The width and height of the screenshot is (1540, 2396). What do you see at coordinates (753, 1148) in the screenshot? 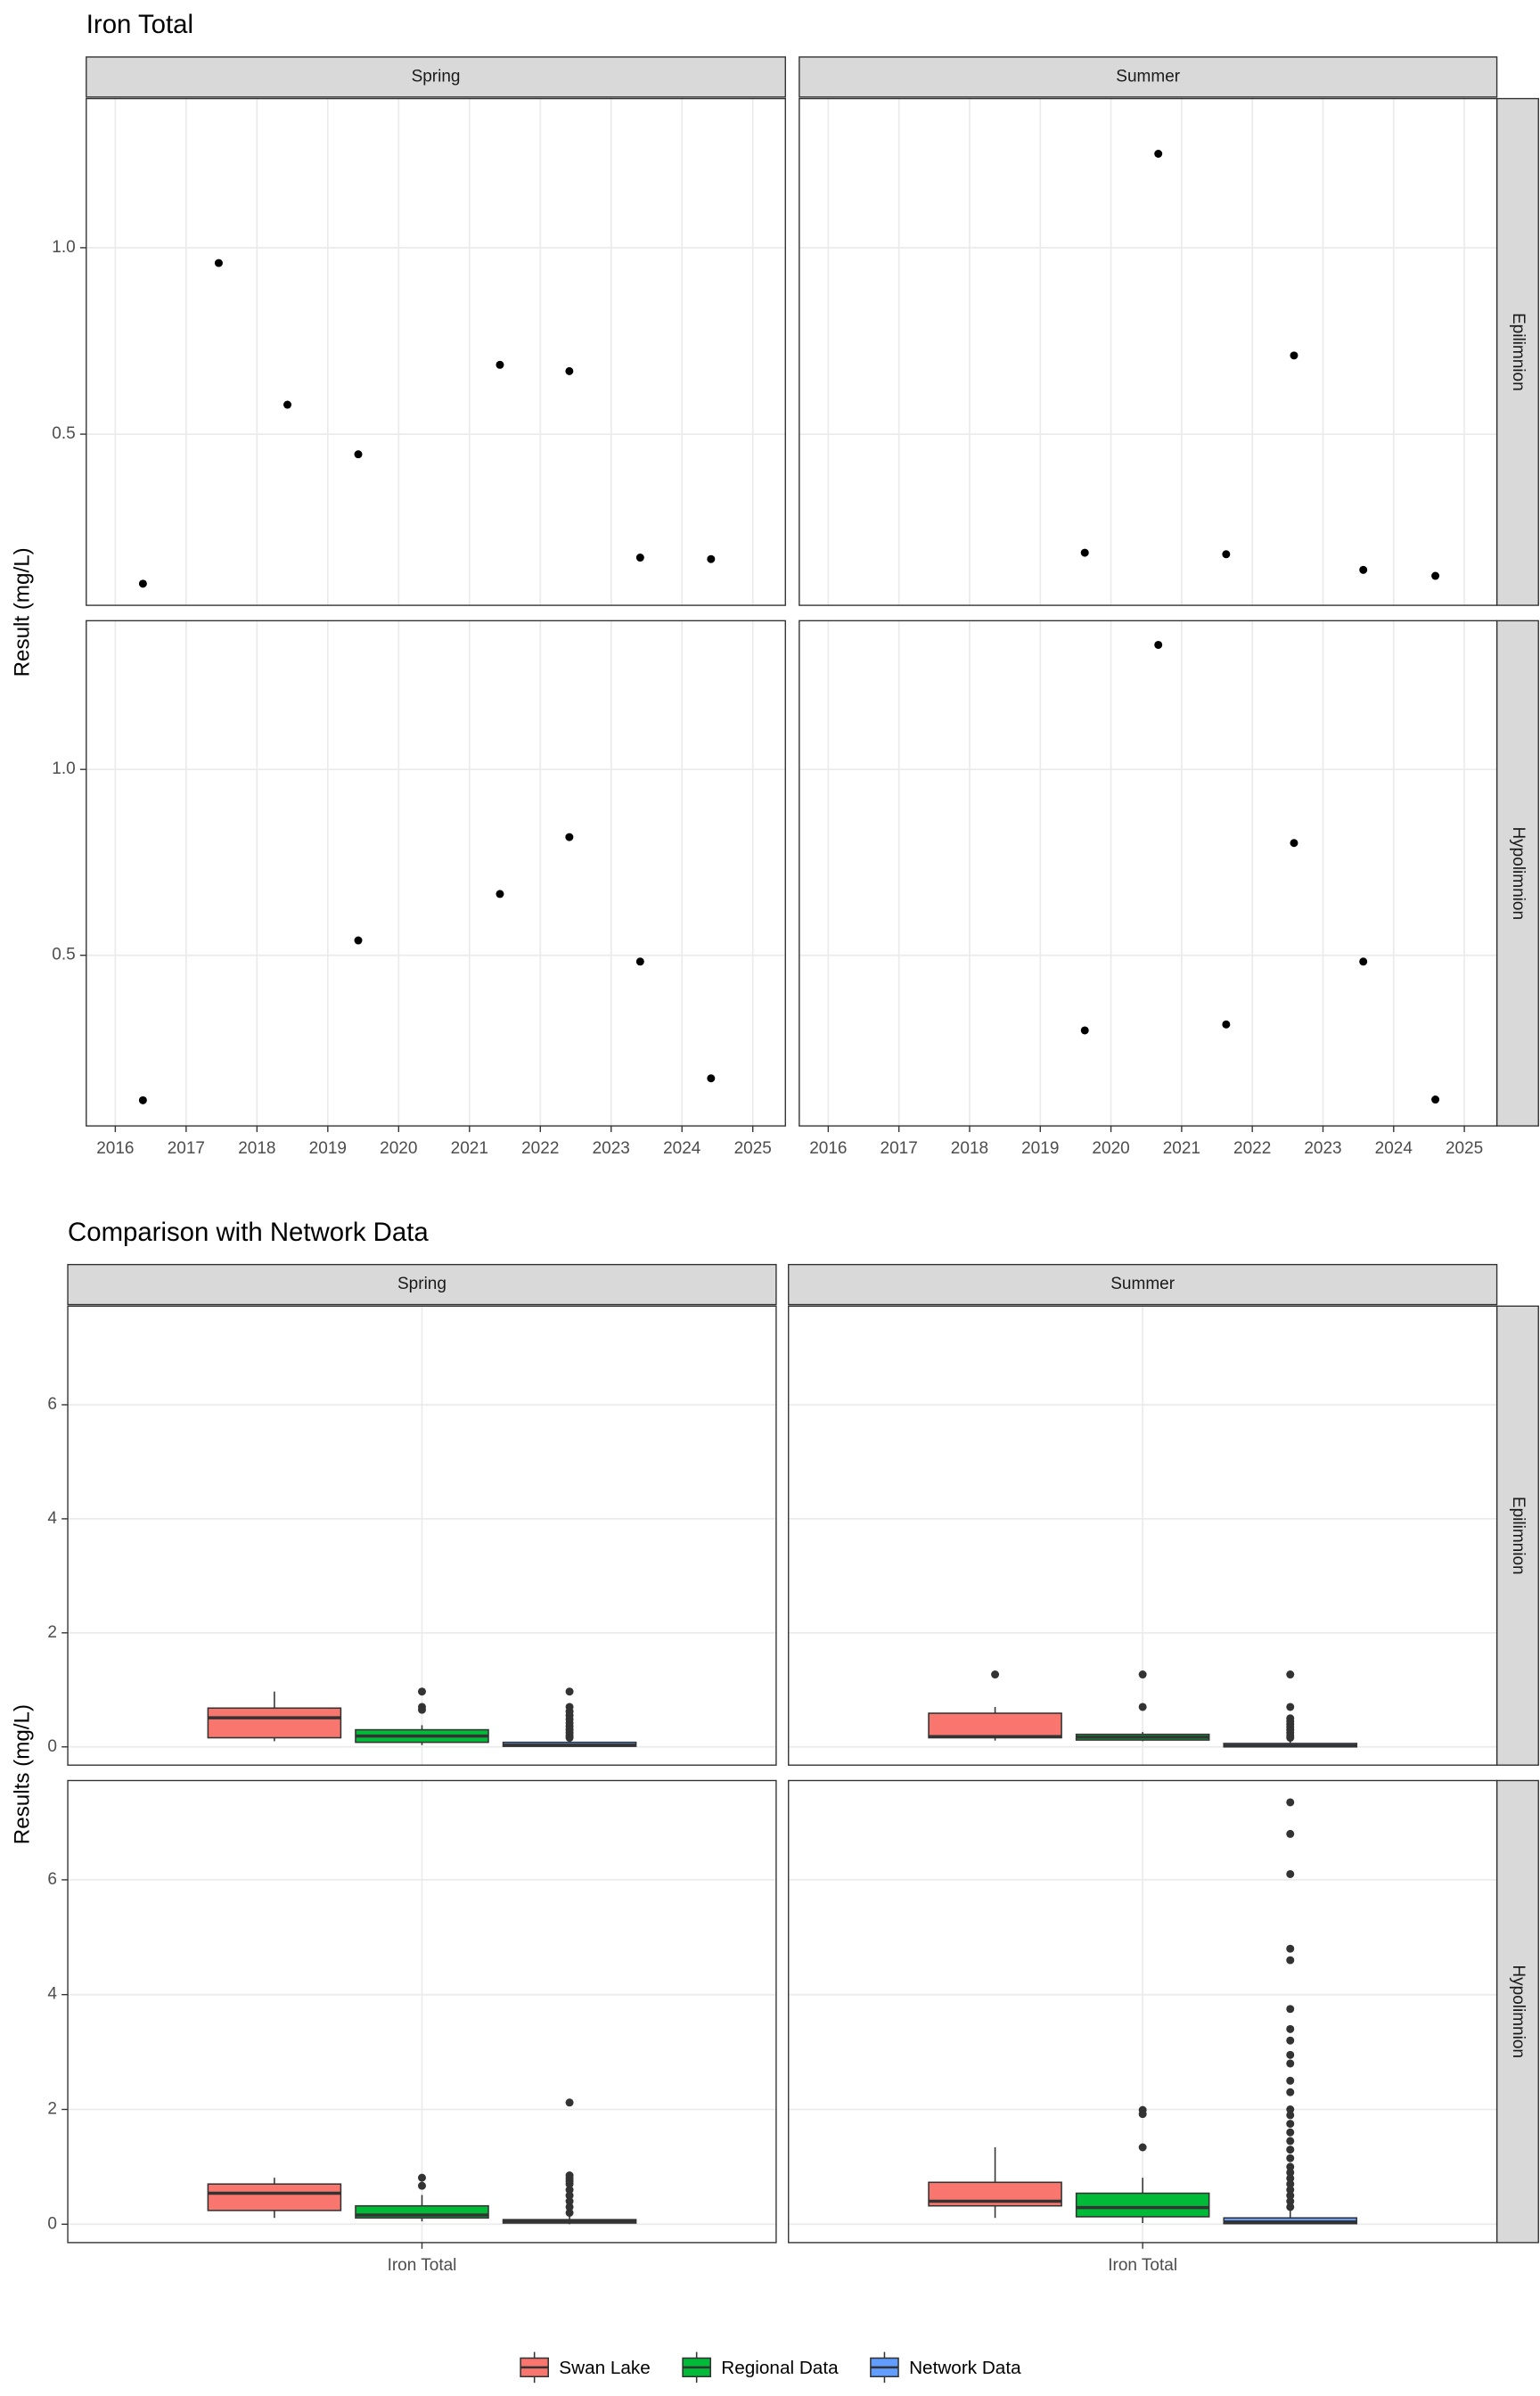
I see `x-tick-label: 2025` at bounding box center [753, 1148].